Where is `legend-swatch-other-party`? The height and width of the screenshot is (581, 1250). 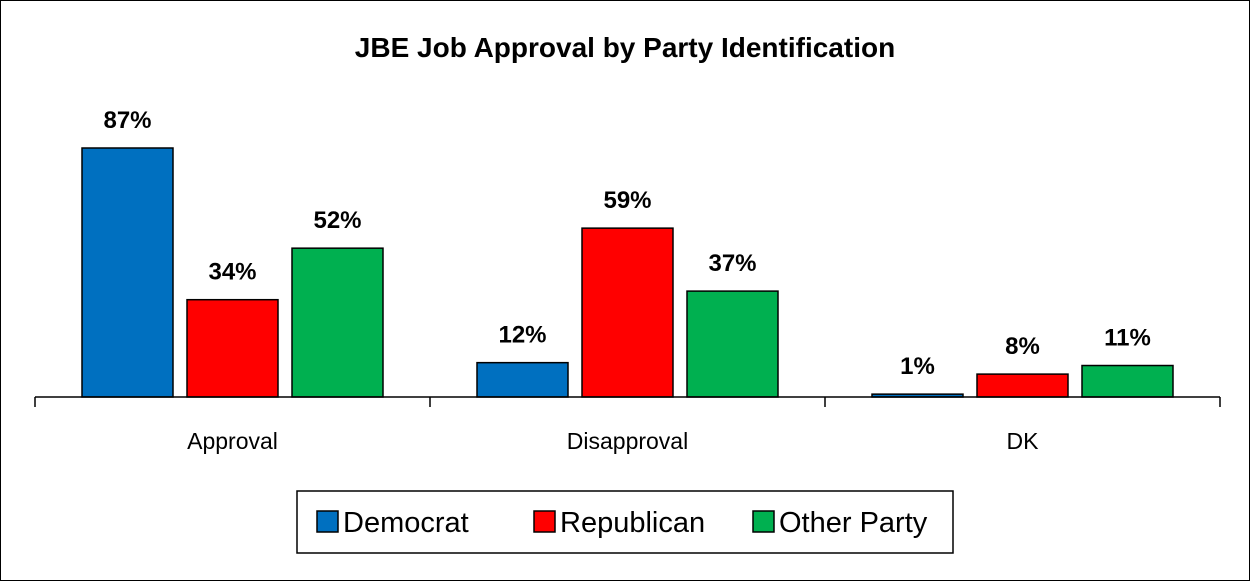 legend-swatch-other-party is located at coordinates (763, 521).